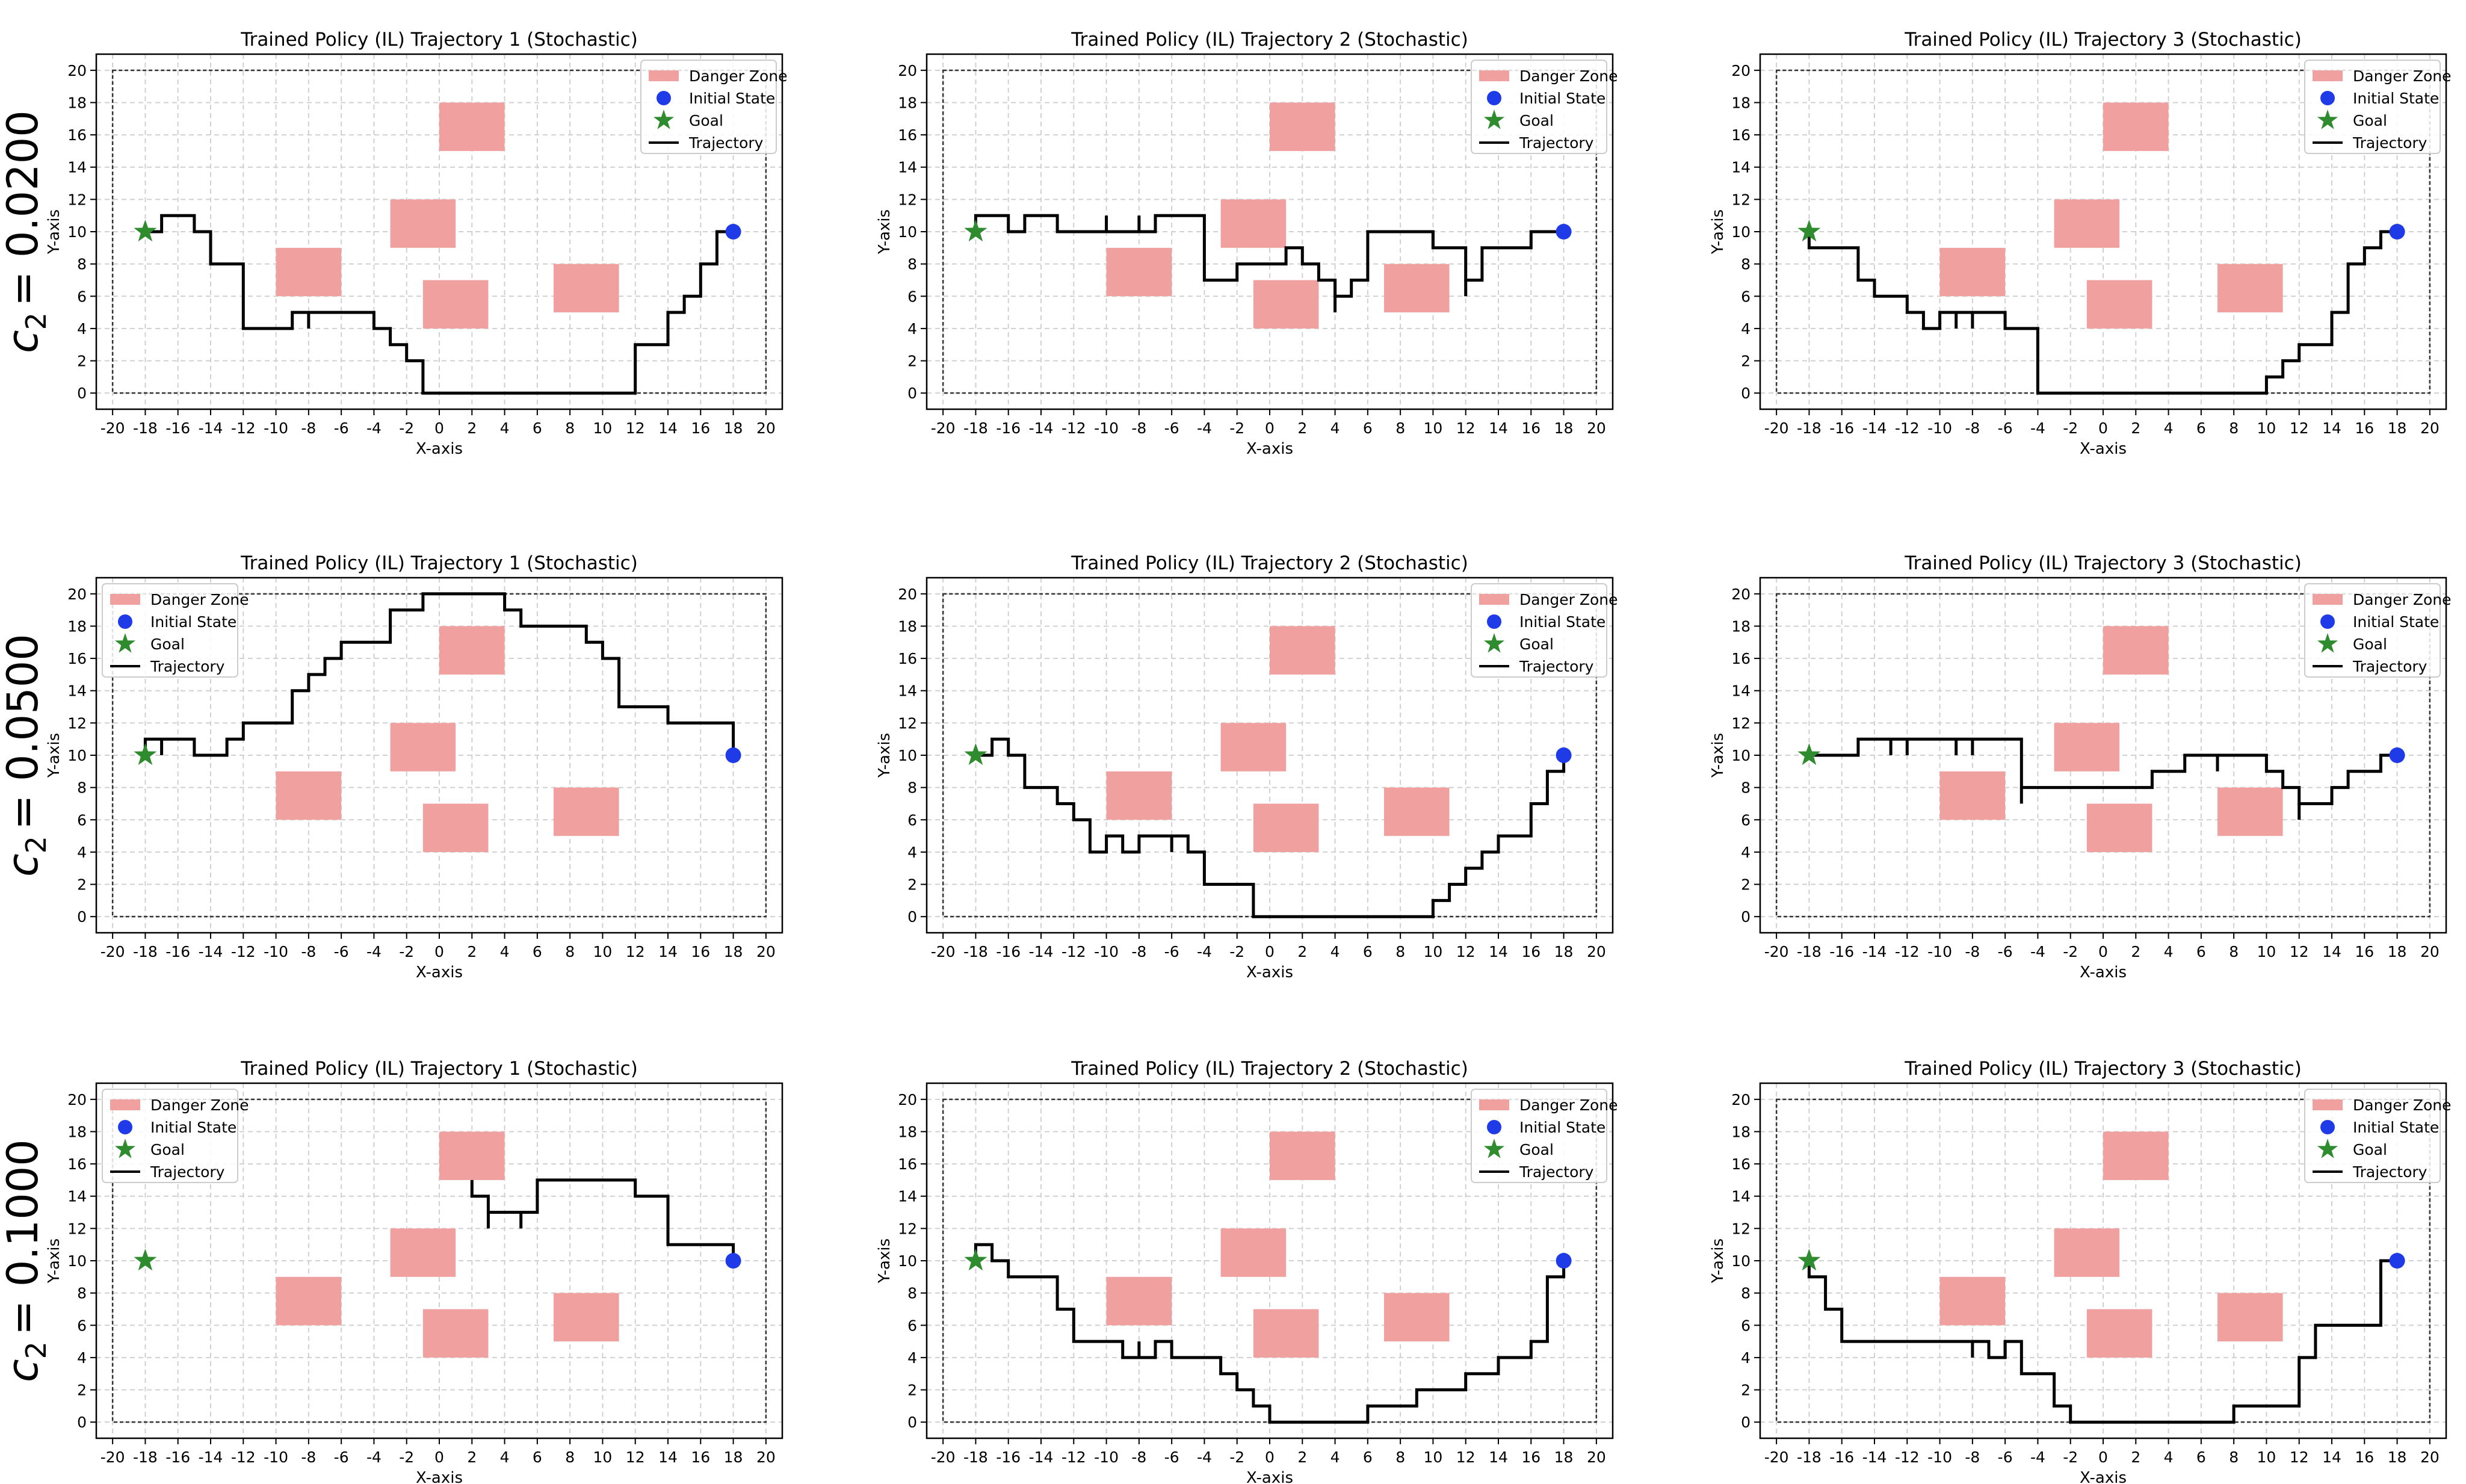 The width and height of the screenshot is (2466, 1484). What do you see at coordinates (668, 428) in the screenshot?
I see `x-tick-label: 14` at bounding box center [668, 428].